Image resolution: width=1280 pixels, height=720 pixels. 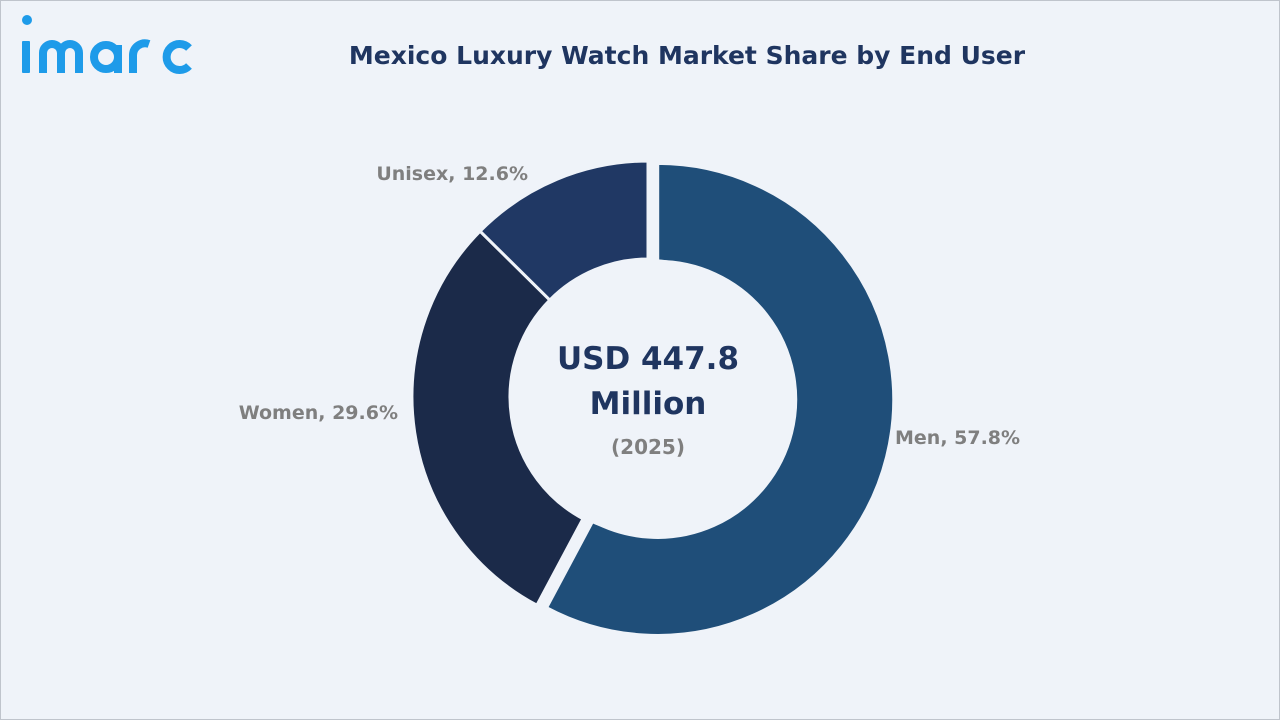 What do you see at coordinates (648, 404) in the screenshot?
I see `center-value-line2: Million` at bounding box center [648, 404].